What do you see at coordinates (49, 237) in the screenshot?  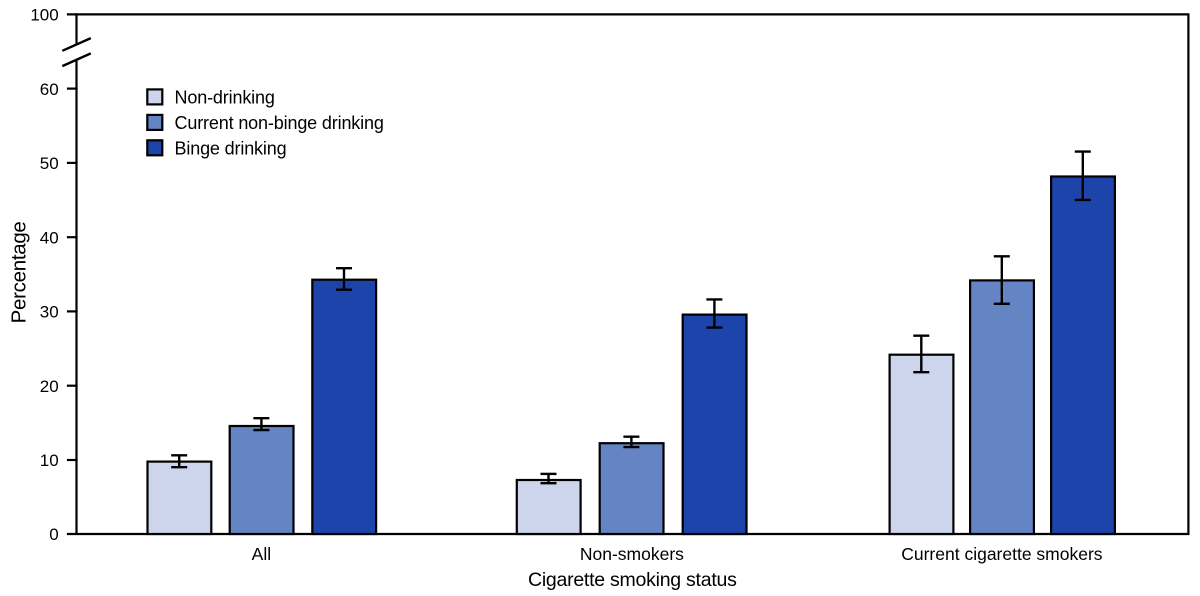 I see `svg-text: 40` at bounding box center [49, 237].